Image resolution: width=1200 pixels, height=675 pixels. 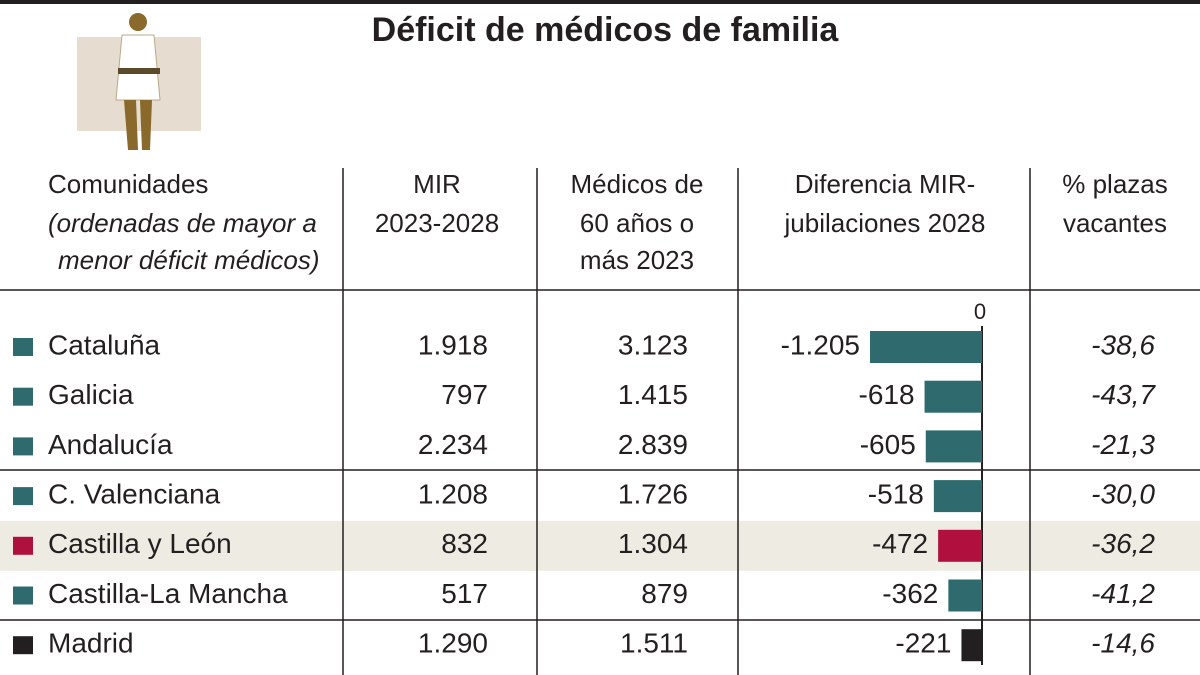 I want to click on medicos-value: 2.839, so click(x=653, y=444).